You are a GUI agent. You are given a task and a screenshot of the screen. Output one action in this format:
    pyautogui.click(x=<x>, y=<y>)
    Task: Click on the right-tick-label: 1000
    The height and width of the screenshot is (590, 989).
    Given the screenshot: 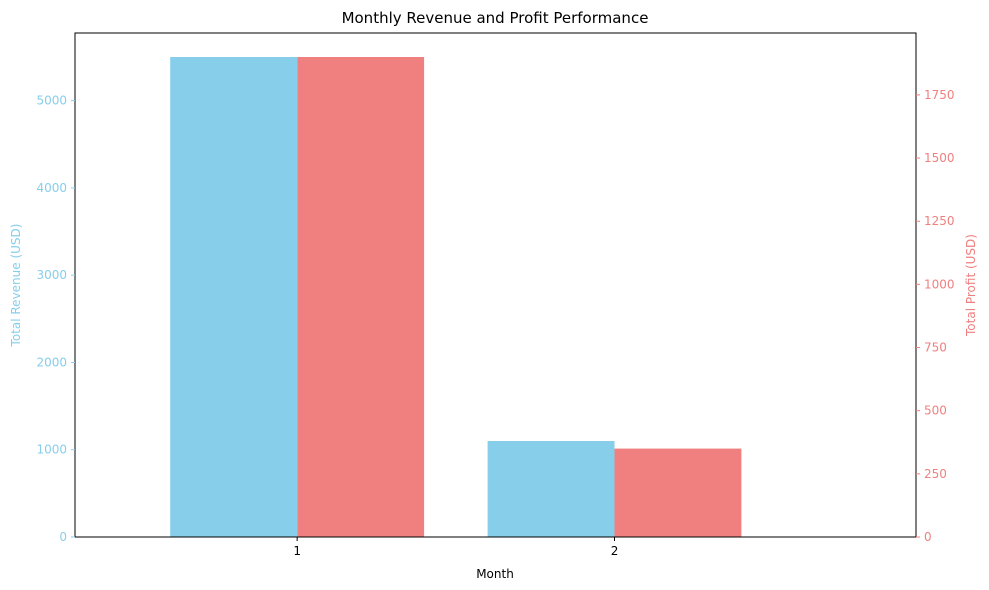 What is the action you would take?
    pyautogui.click(x=939, y=284)
    